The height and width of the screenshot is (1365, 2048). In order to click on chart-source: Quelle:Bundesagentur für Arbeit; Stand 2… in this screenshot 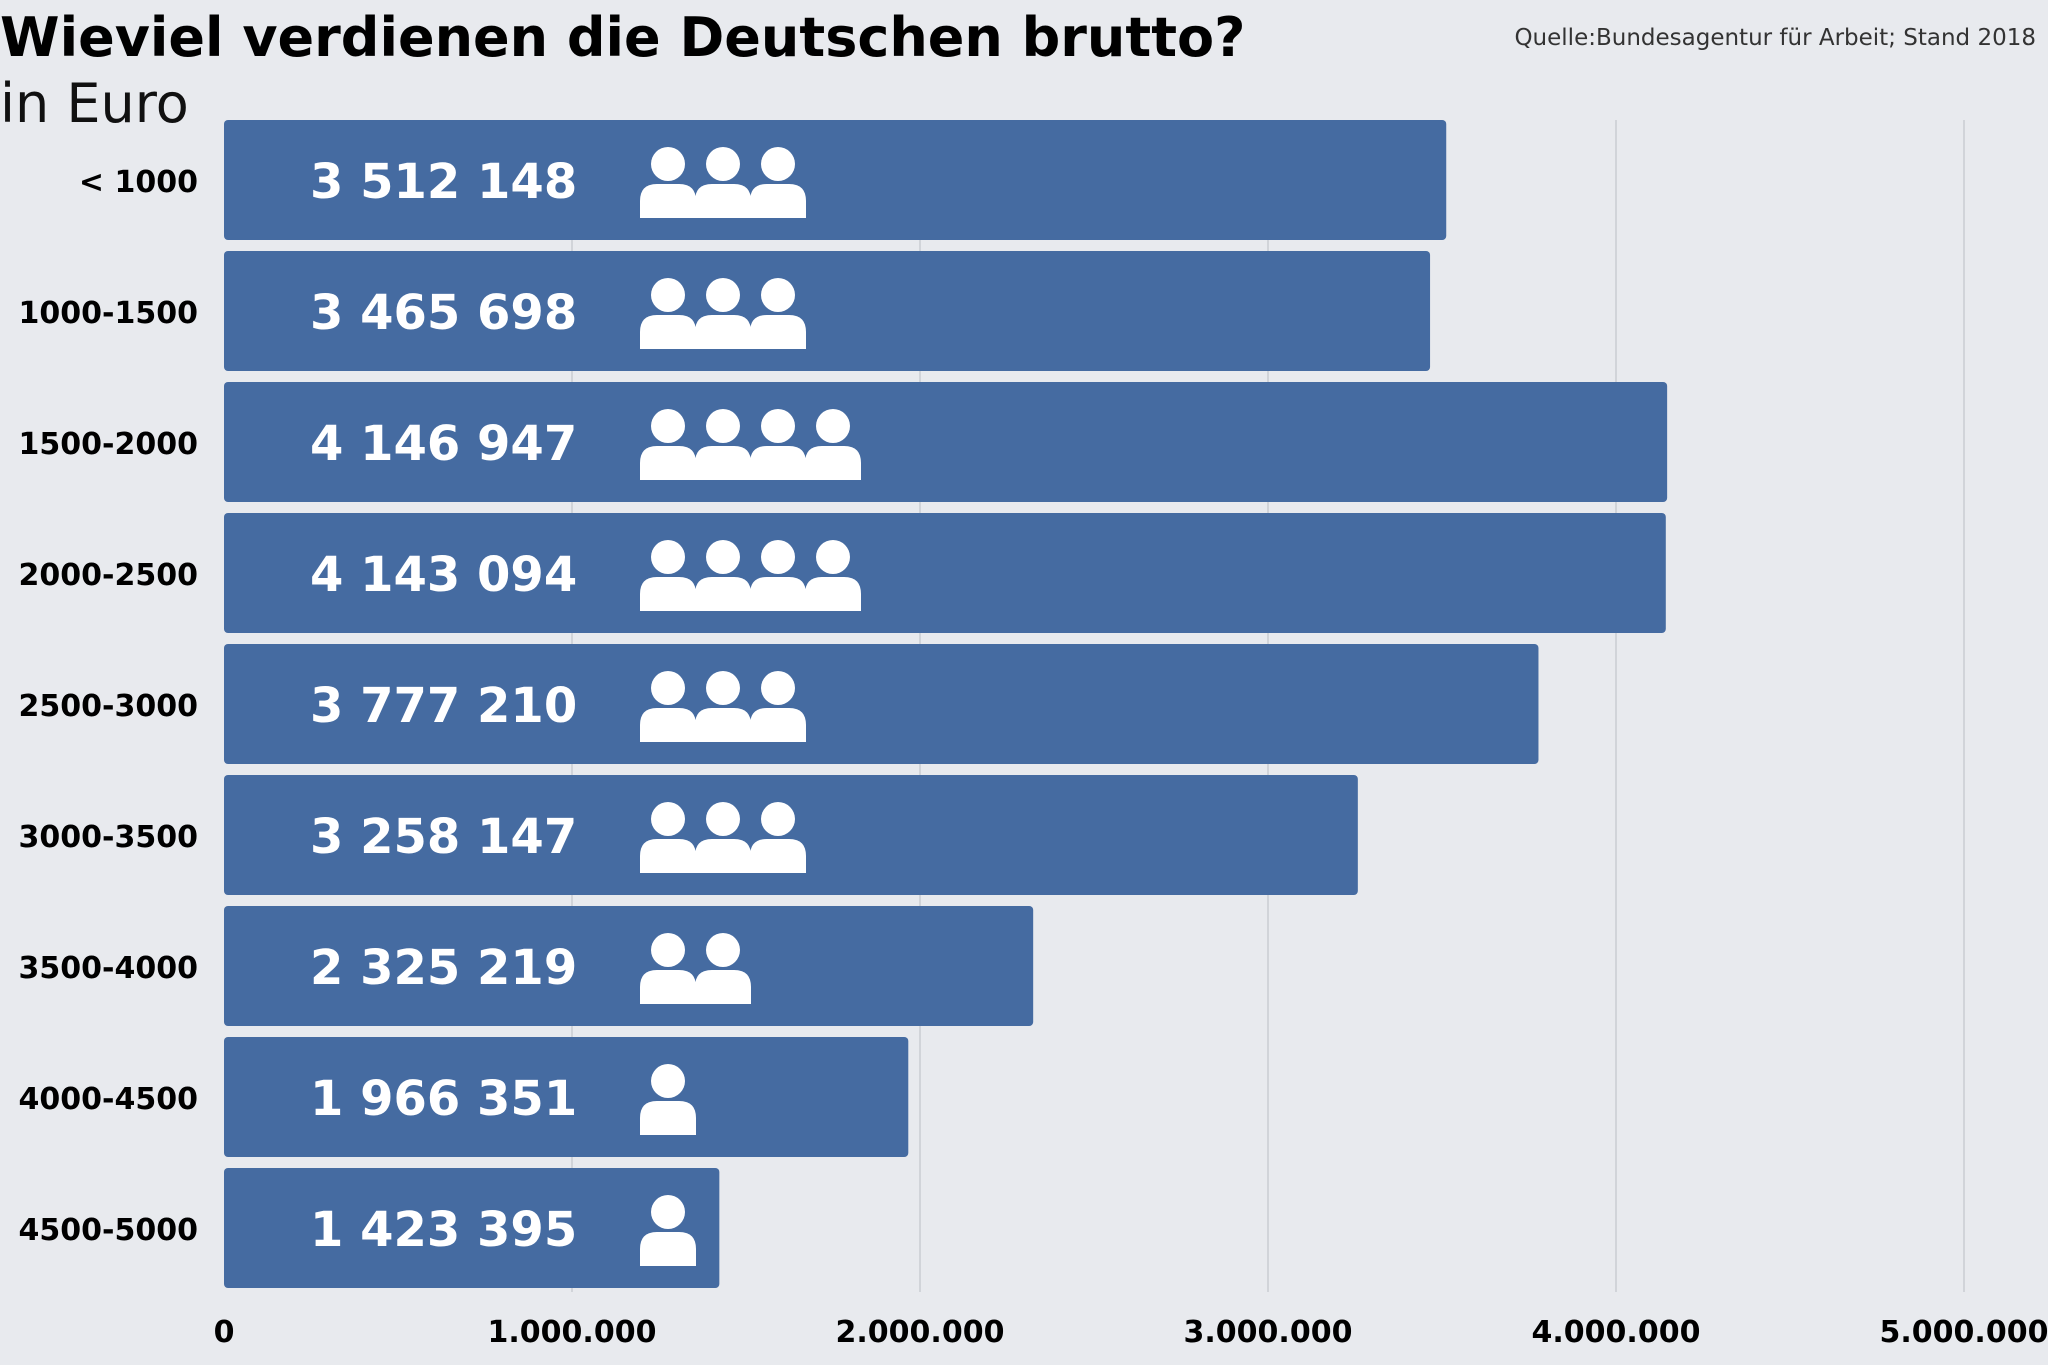, I will do `click(1775, 38)`.